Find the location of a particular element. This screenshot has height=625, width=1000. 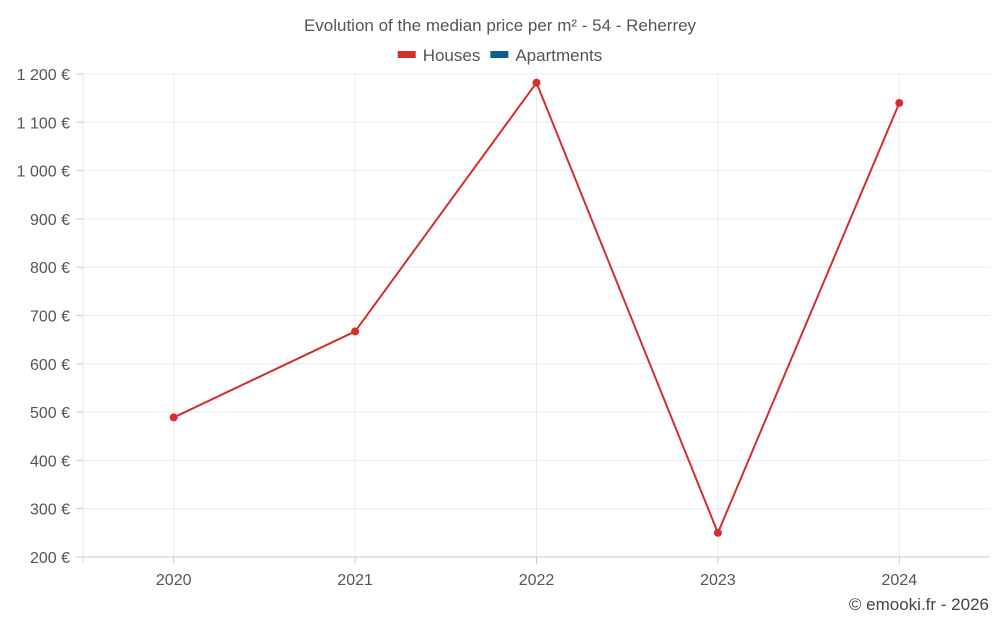

y-tick-label: 500 € is located at coordinates (50, 413).